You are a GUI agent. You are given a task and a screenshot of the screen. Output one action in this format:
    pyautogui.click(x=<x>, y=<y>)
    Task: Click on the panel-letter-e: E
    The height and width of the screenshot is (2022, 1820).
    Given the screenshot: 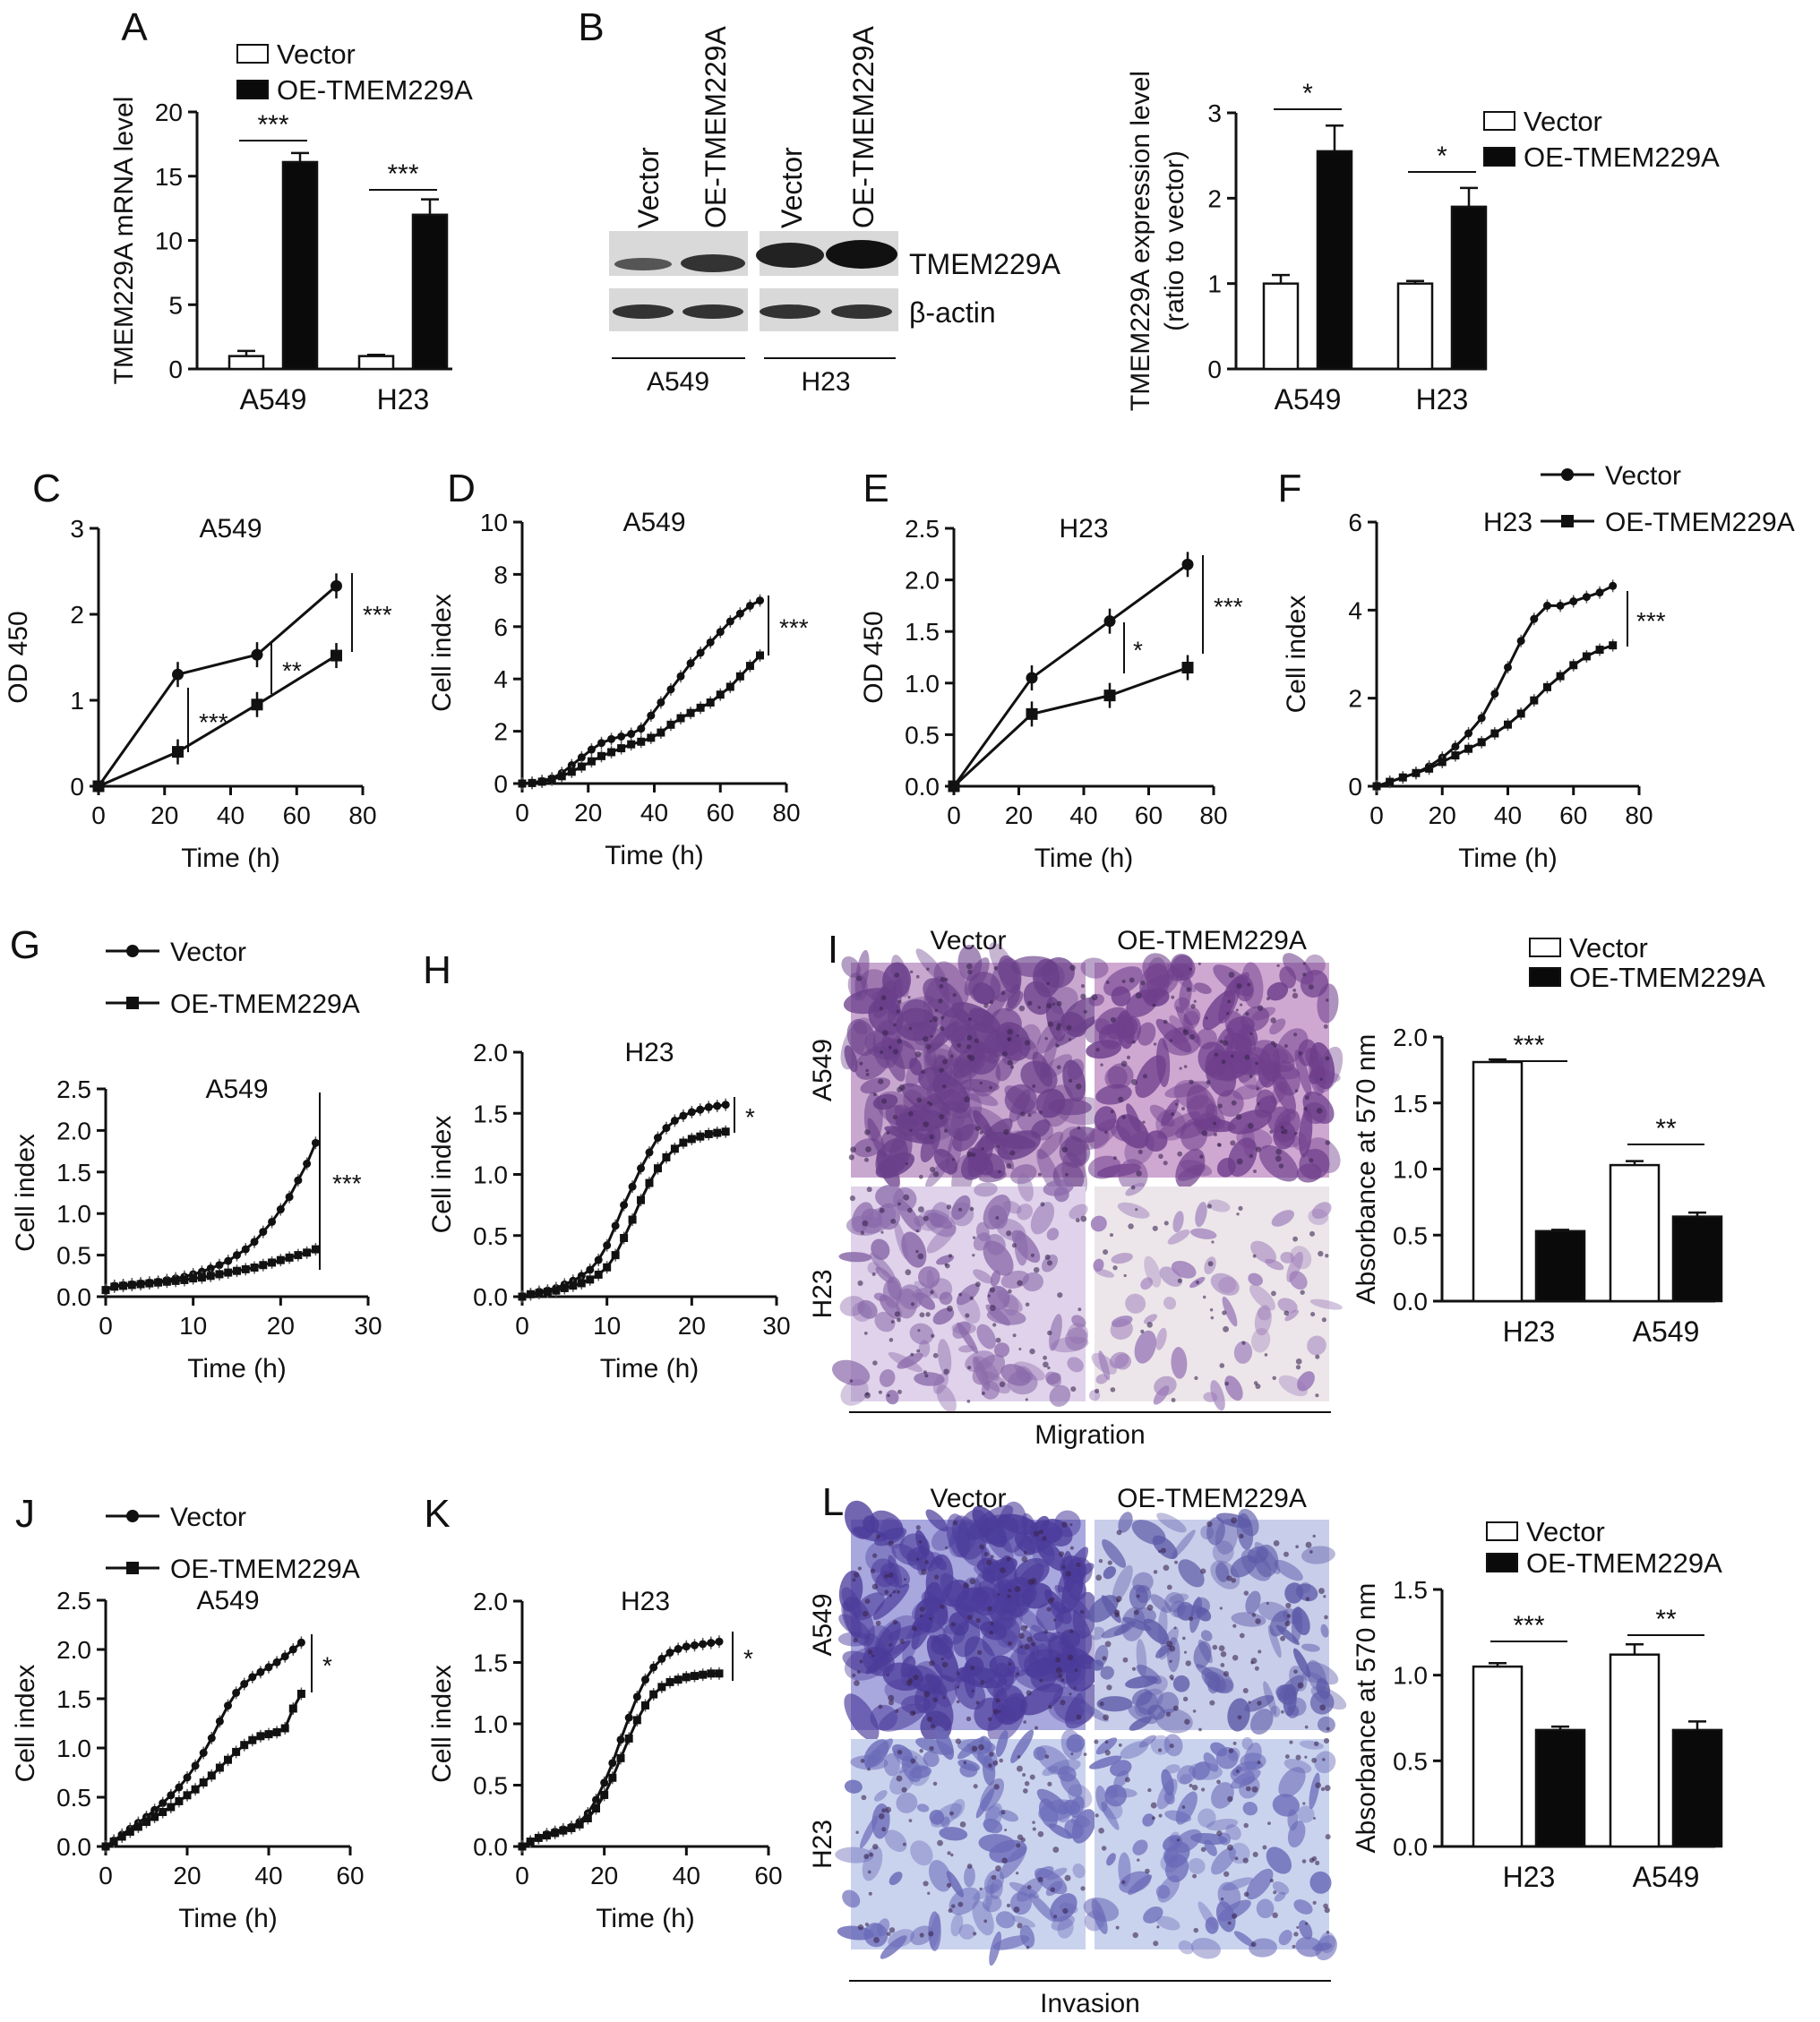 What is the action you would take?
    pyautogui.click(x=876, y=488)
    